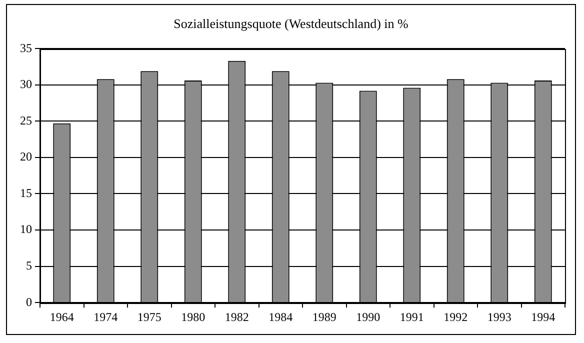  What do you see at coordinates (29, 265) in the screenshot?
I see `y-tick-label: 5` at bounding box center [29, 265].